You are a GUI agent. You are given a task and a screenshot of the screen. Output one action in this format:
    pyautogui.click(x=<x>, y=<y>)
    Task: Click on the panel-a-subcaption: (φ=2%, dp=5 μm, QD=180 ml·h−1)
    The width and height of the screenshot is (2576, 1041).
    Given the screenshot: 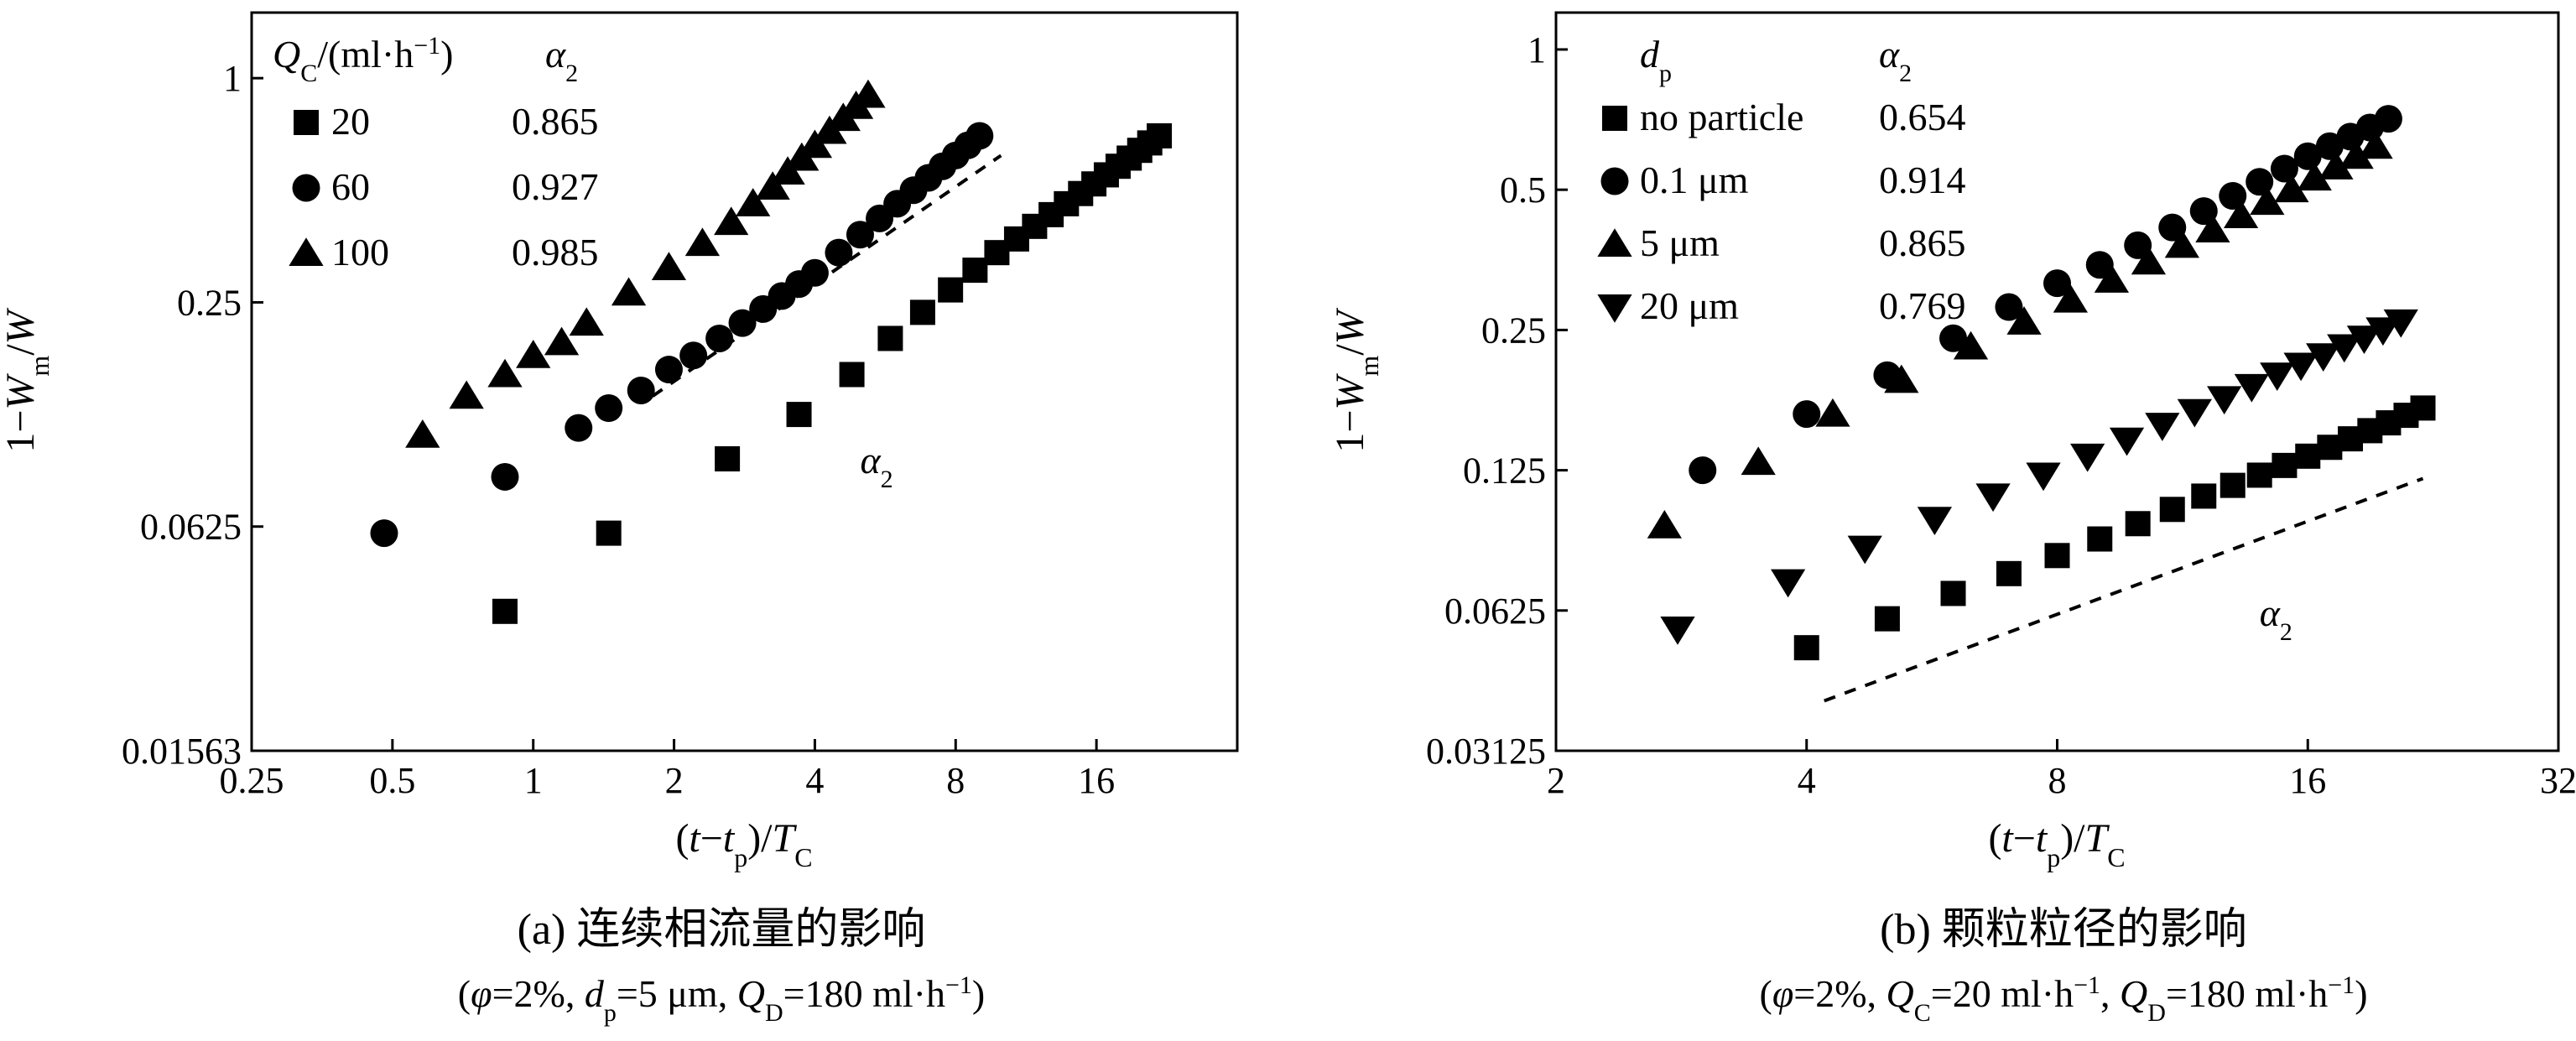 What is the action you would take?
    pyautogui.click(x=721, y=999)
    